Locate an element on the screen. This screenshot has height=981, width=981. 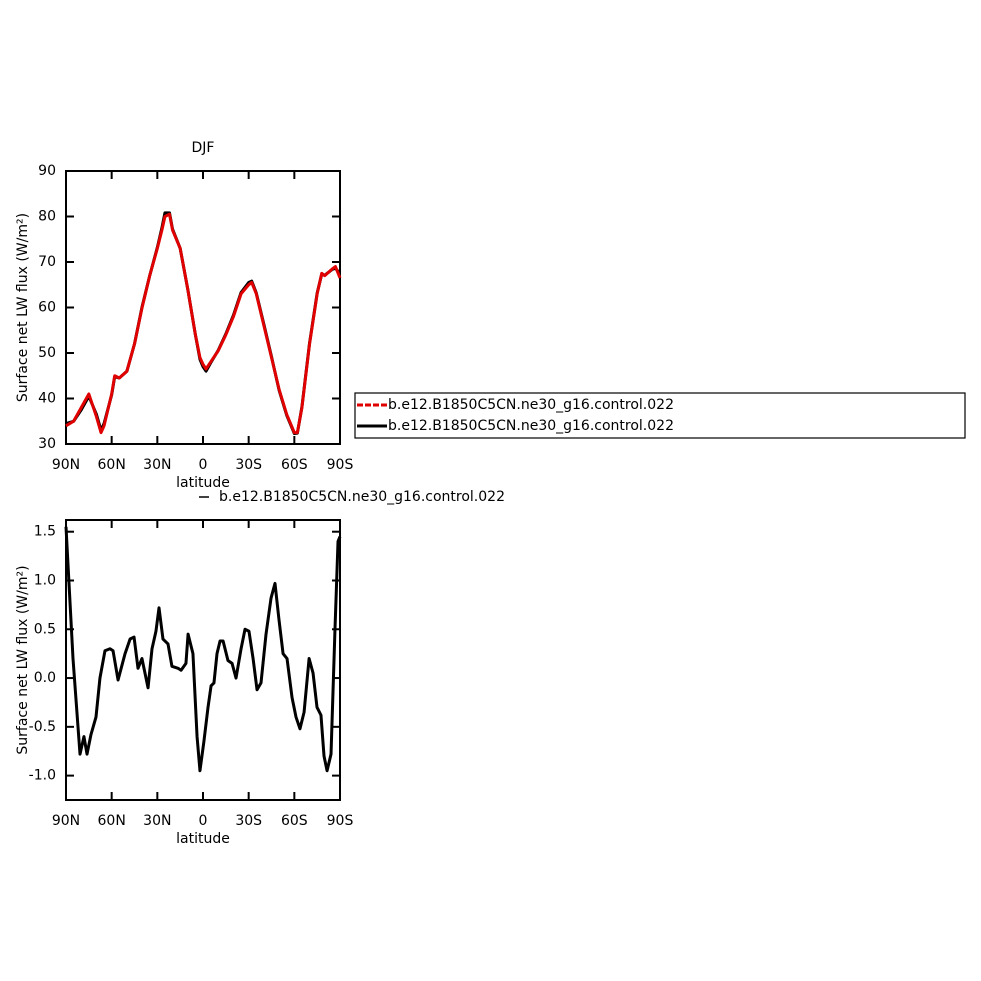
y-tick-label: 0.0 is located at coordinates (45, 678).